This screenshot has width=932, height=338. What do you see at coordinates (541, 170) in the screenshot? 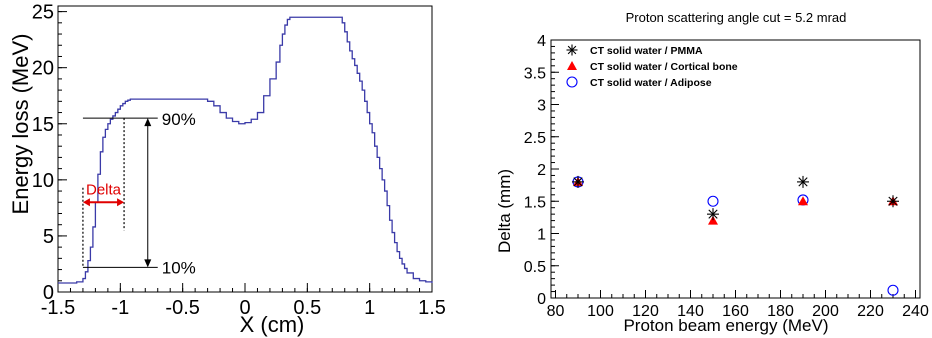
I see `y-tick-label: 2` at bounding box center [541, 170].